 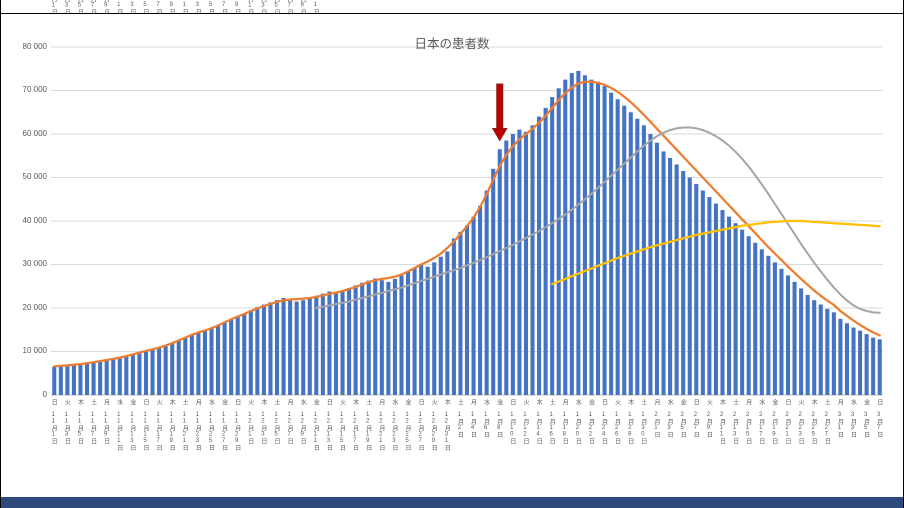 What do you see at coordinates (171, 425) in the screenshot?
I see `x-axis-label: 木 11月19日` at bounding box center [171, 425].